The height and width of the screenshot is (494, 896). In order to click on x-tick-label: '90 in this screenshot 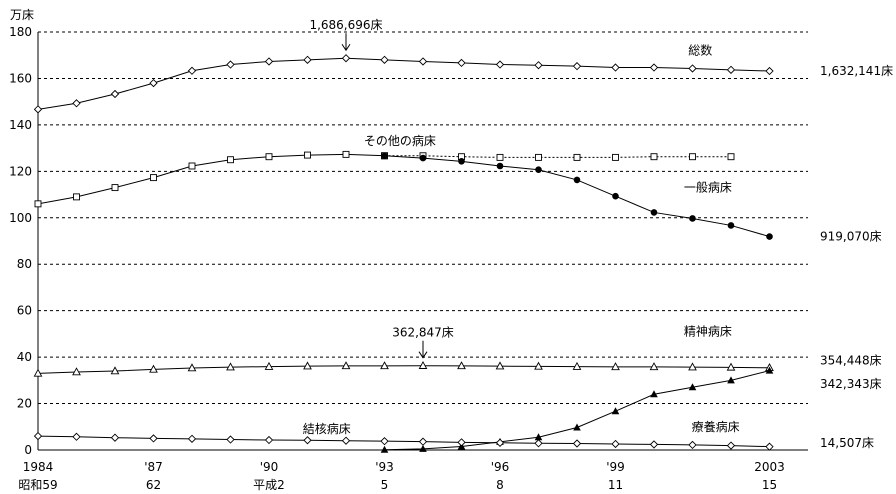, I will do `click(269, 467)`.